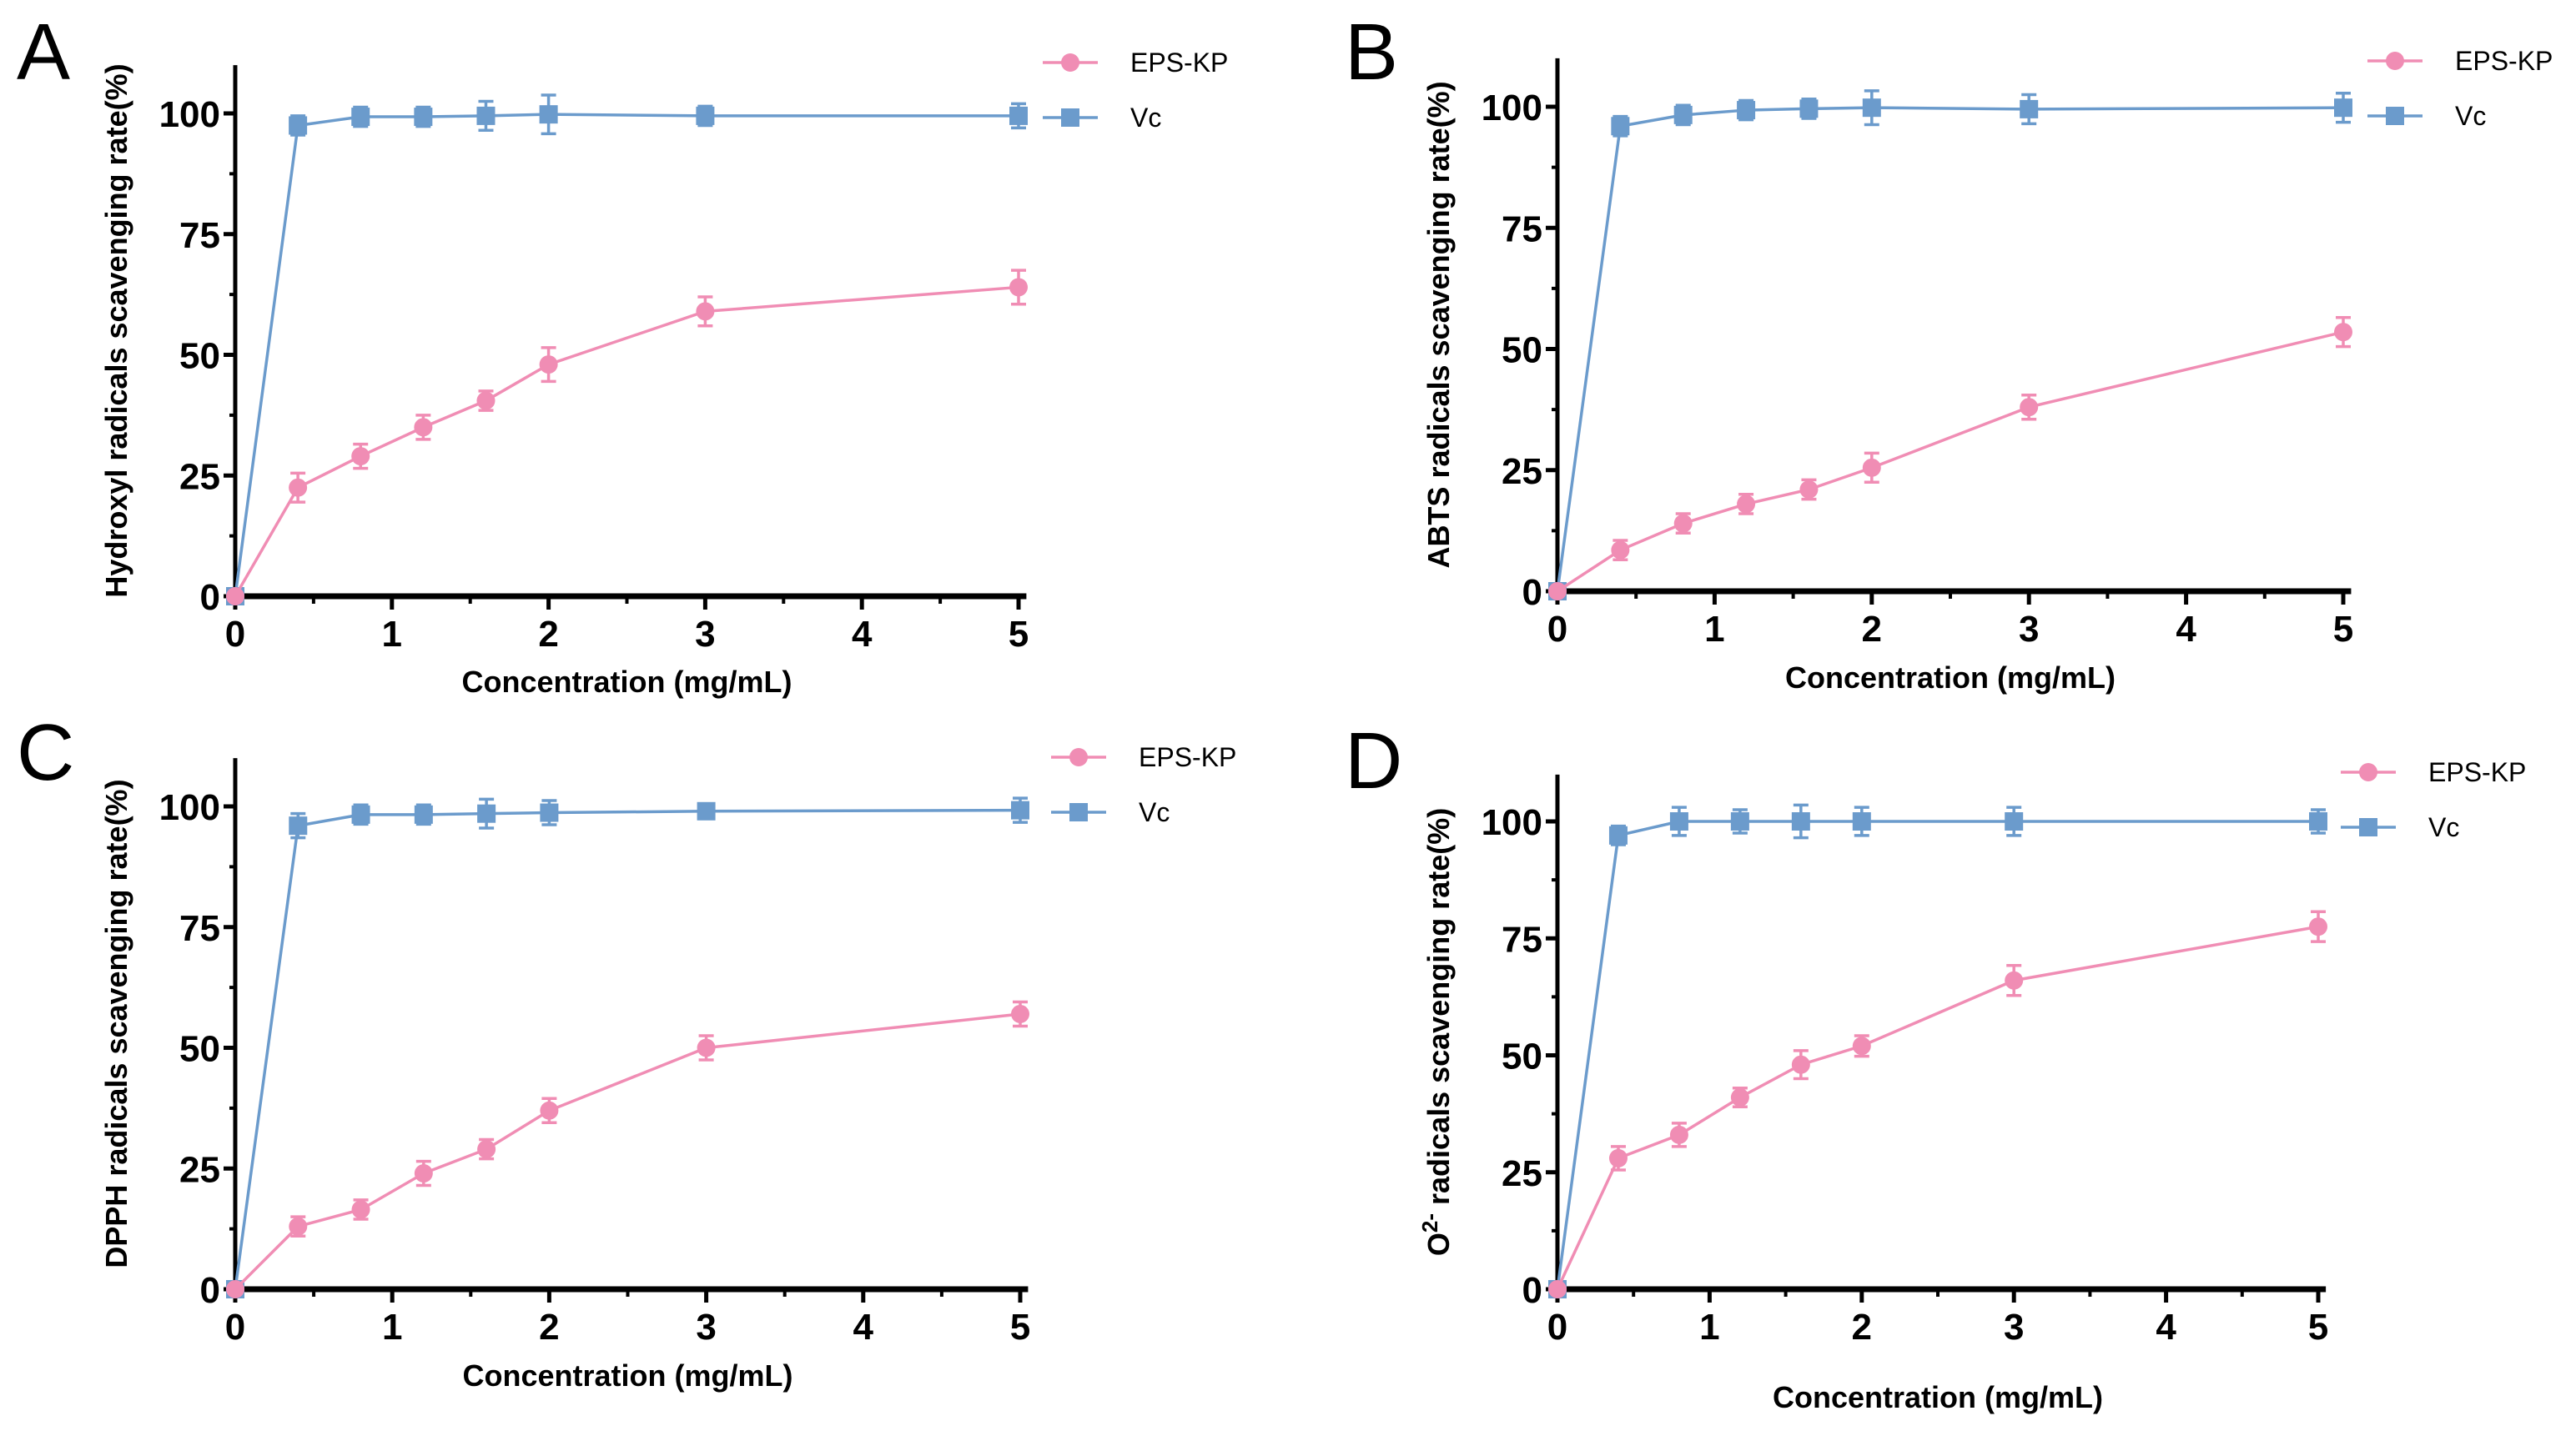 This screenshot has width=2576, height=1441. I want to click on x-tick-label: 3, so click(2014, 1327).